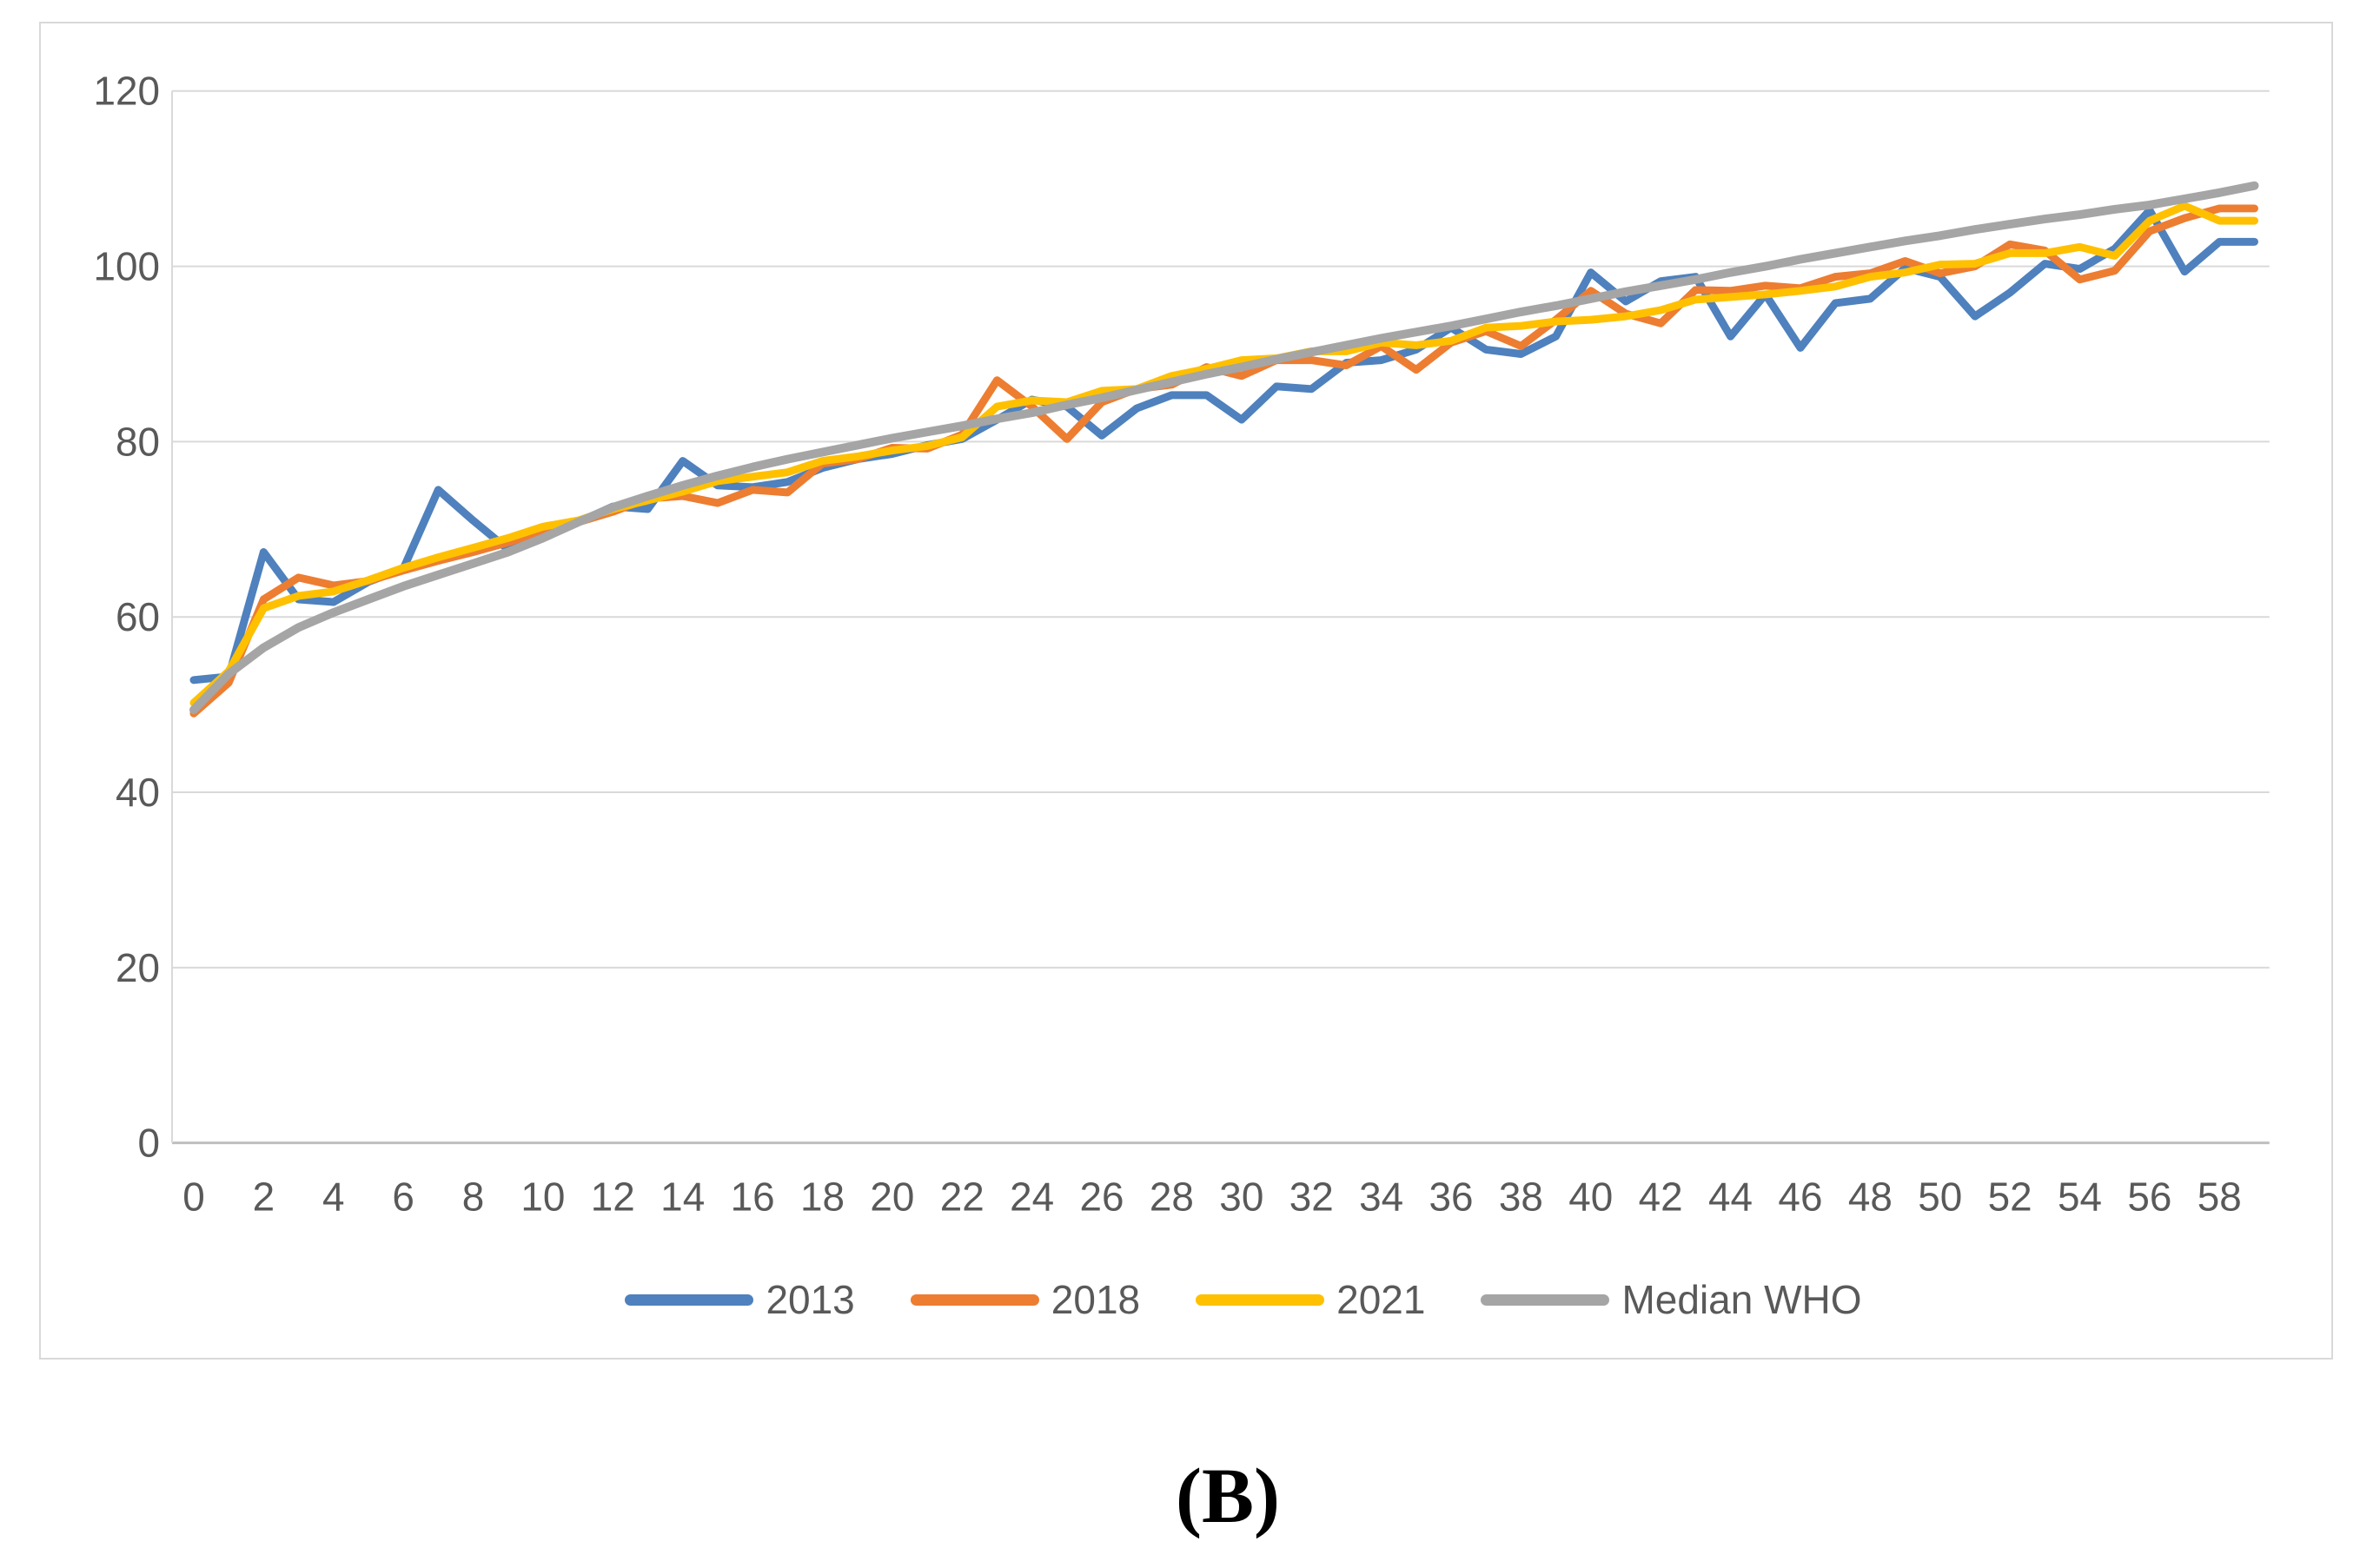  What do you see at coordinates (1545, 1299) in the screenshot?
I see `legend-swatch-median-who` at bounding box center [1545, 1299].